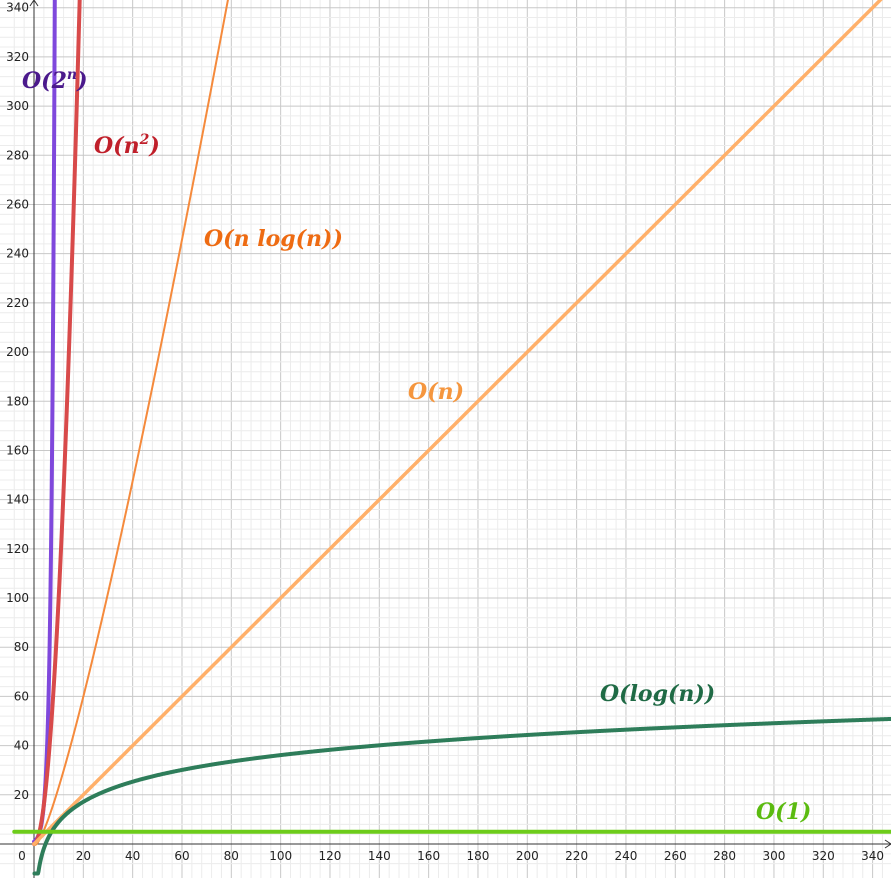 The height and width of the screenshot is (878, 891). Describe the element at coordinates (17, 106) in the screenshot. I see `y-tick-label: 300` at that location.